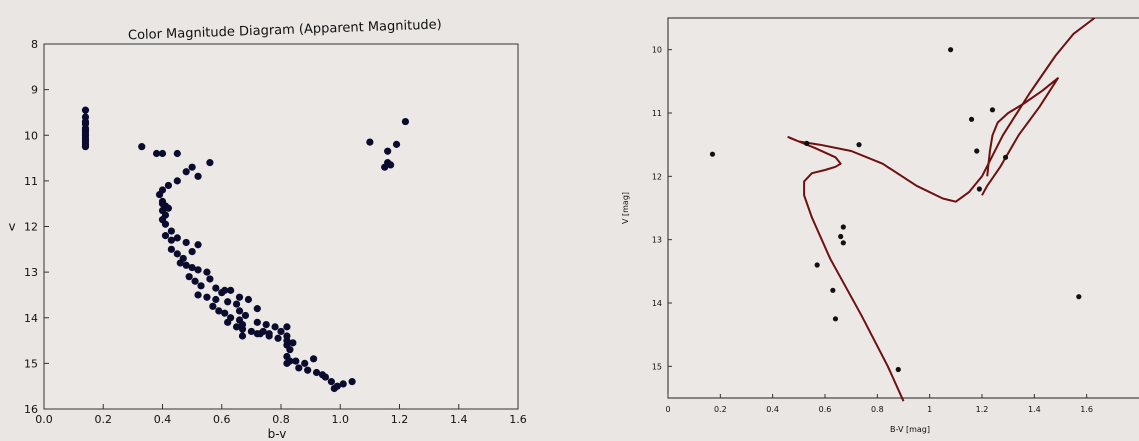 This screenshot has height=441, width=1139. I want to click on x-tick-label: 1, so click(929, 409).